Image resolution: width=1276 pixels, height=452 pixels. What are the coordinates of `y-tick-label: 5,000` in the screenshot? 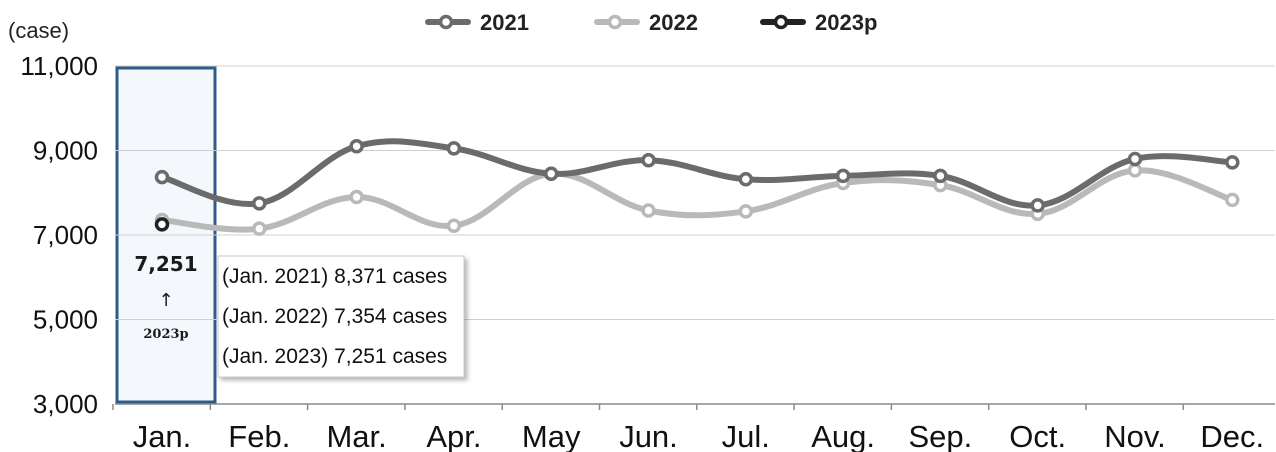 It's located at (65, 320).